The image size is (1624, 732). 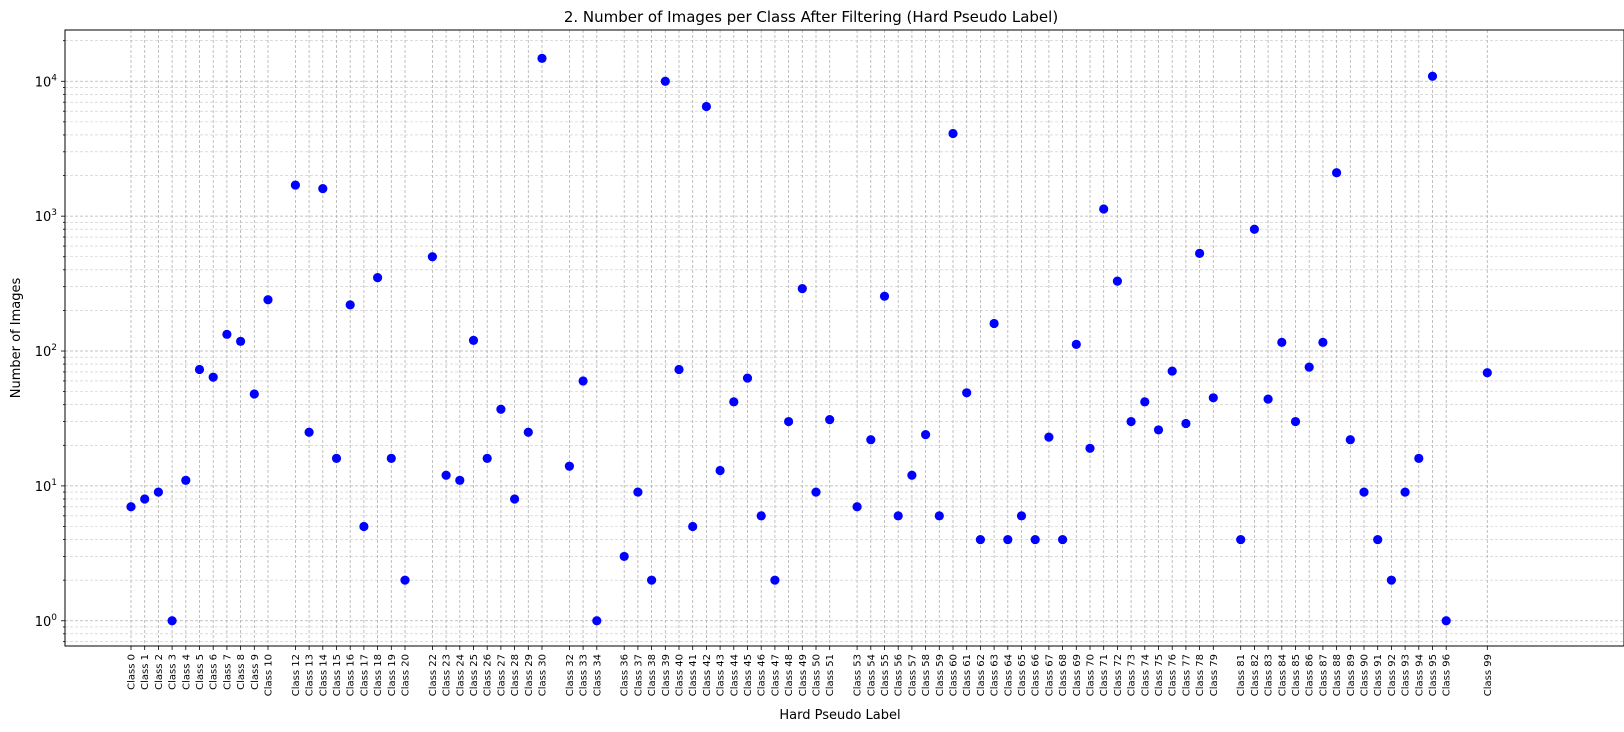 What do you see at coordinates (1036, 675) in the screenshot?
I see `x-tick-label: Class 66` at bounding box center [1036, 675].